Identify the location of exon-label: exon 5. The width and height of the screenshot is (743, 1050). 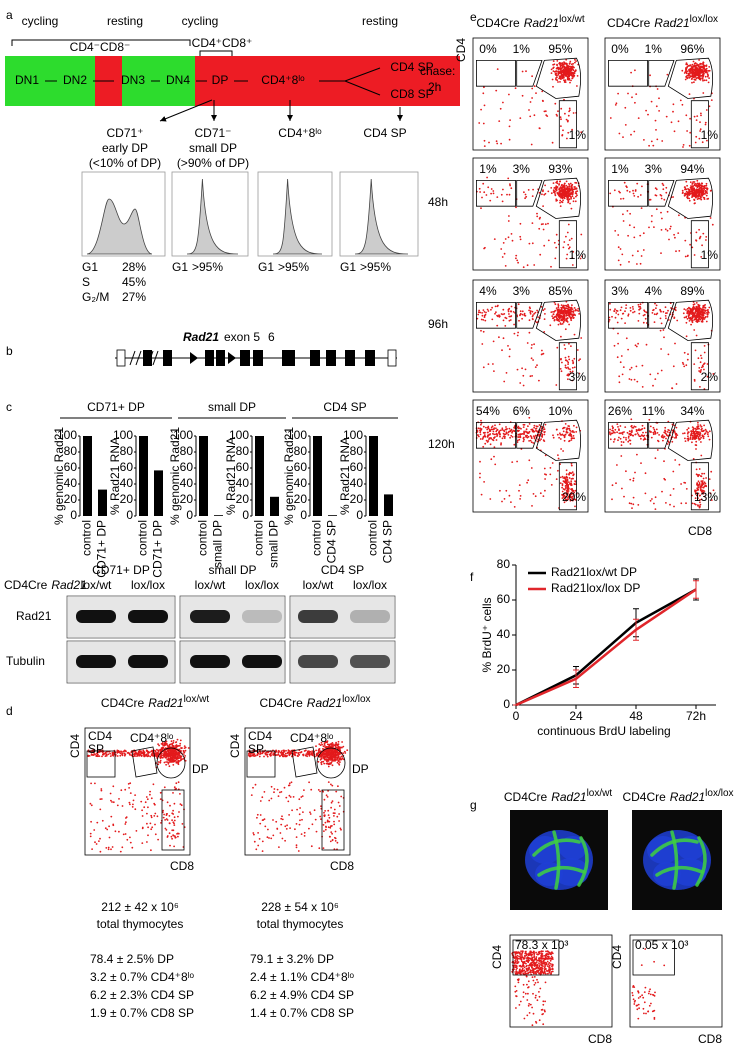
(242, 337).